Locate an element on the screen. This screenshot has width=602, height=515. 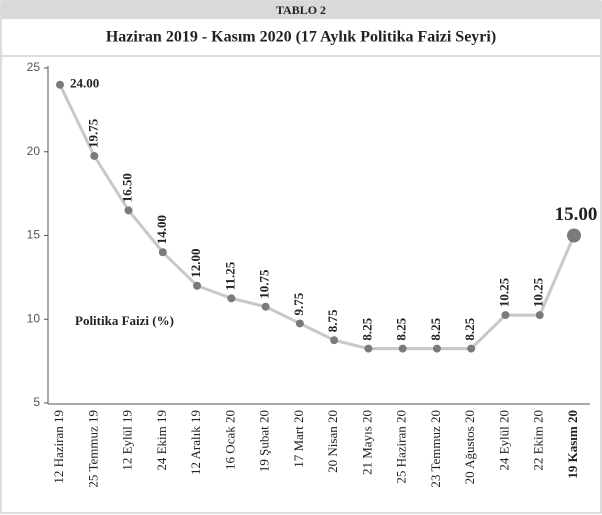
data-label: 19.75 is located at coordinates (92, 133).